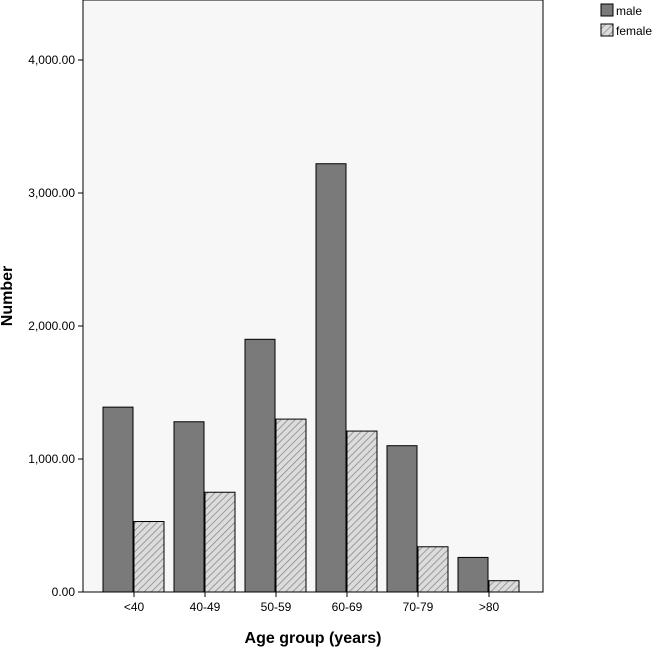  What do you see at coordinates (489, 607) in the screenshot?
I see `x-tick-label: >80` at bounding box center [489, 607].